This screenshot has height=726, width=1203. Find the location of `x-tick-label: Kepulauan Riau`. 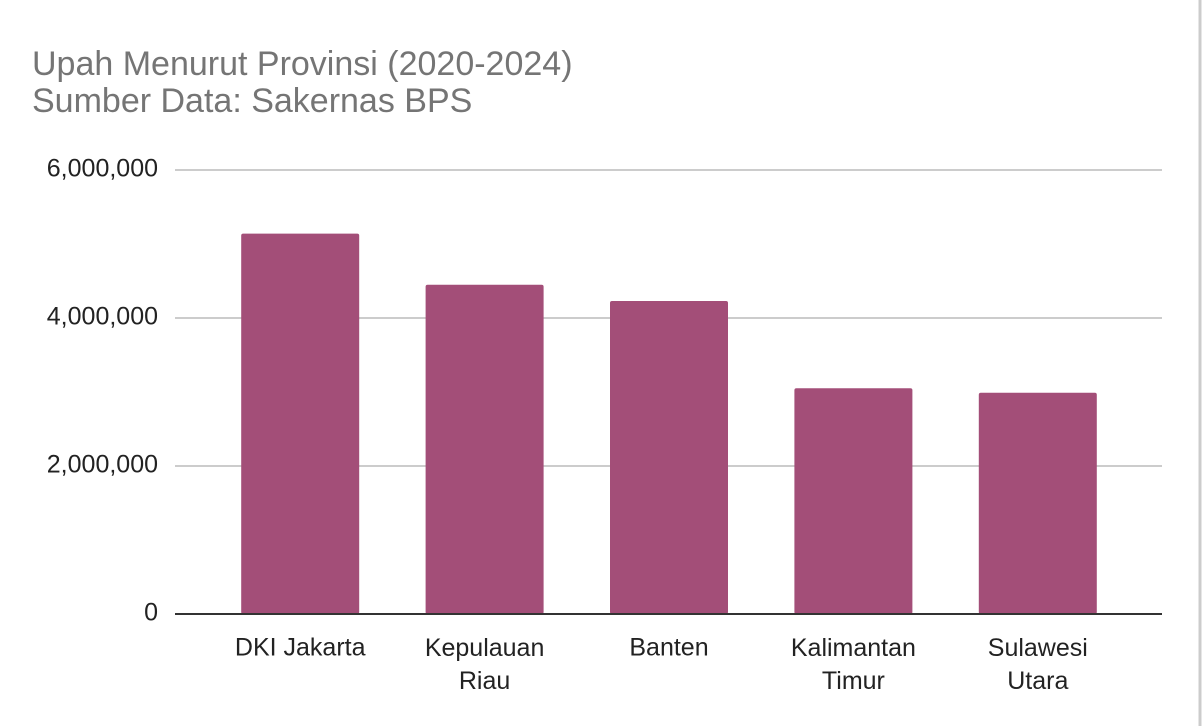

x-tick-label: Kepulauan Riau is located at coordinates (485, 664).